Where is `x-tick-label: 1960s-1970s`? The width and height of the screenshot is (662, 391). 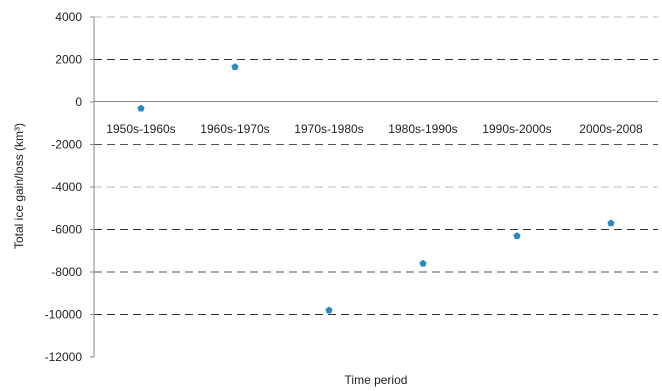 x-tick-label: 1960s-1970s is located at coordinates (234, 129).